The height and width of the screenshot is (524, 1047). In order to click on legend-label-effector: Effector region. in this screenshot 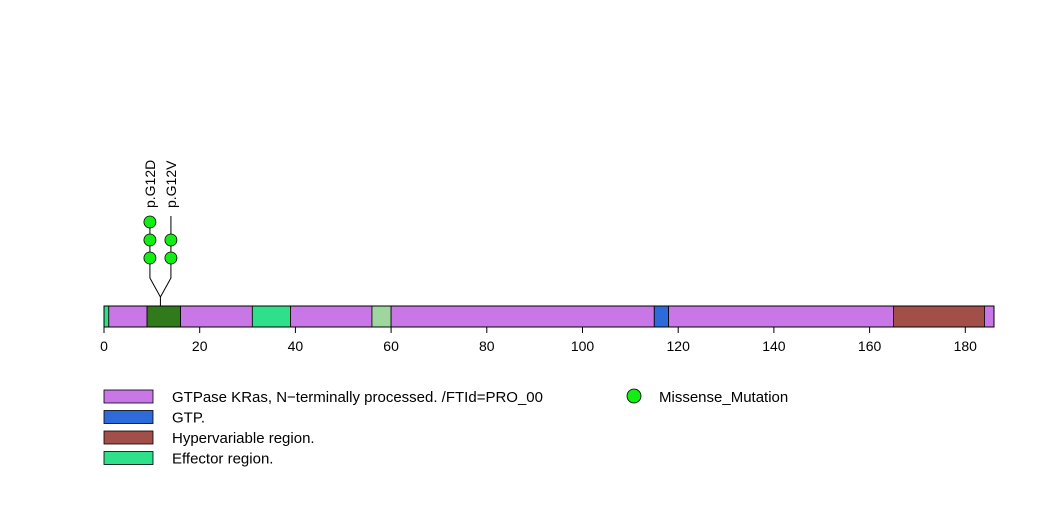, I will do `click(222, 459)`.